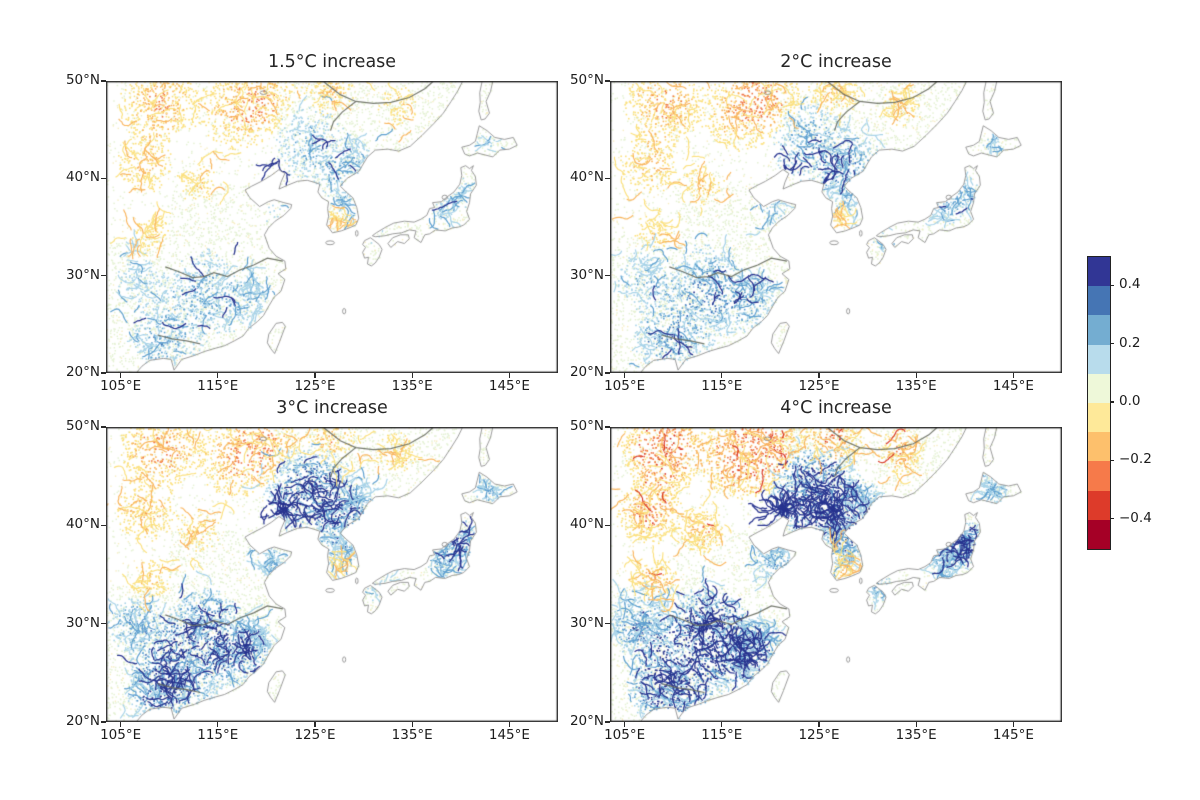 This screenshot has height=800, width=1200. What do you see at coordinates (1135, 459) in the screenshot?
I see `colorbar-tick-label: −0.2` at bounding box center [1135, 459].